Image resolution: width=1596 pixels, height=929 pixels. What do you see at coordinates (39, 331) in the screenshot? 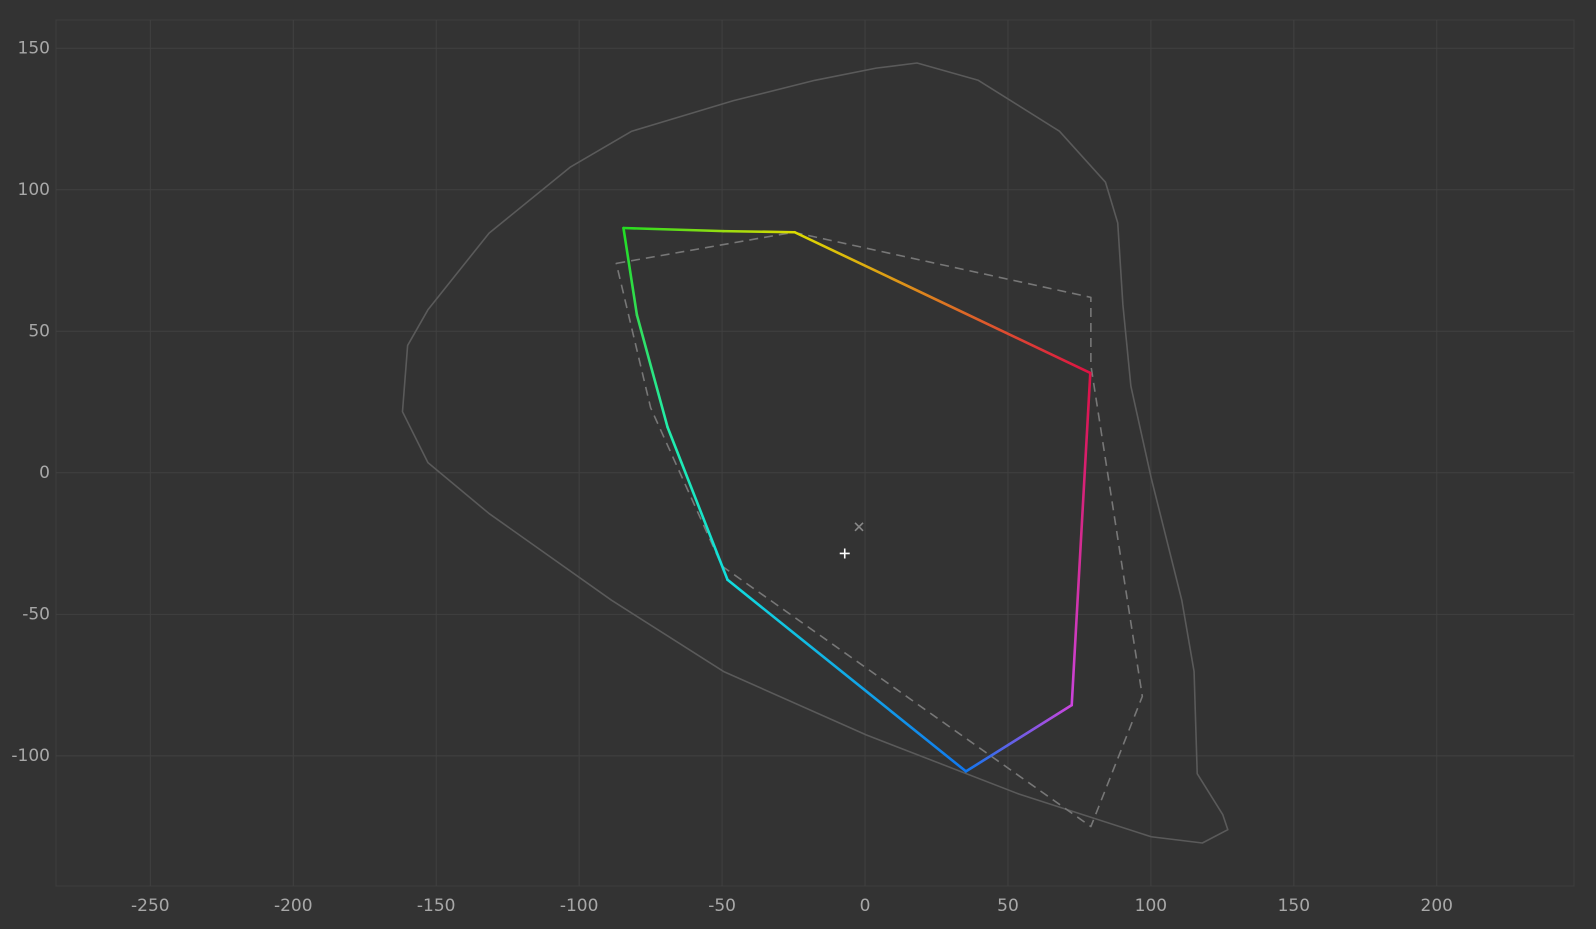
I see `y-tick-label: 50` at bounding box center [39, 331].